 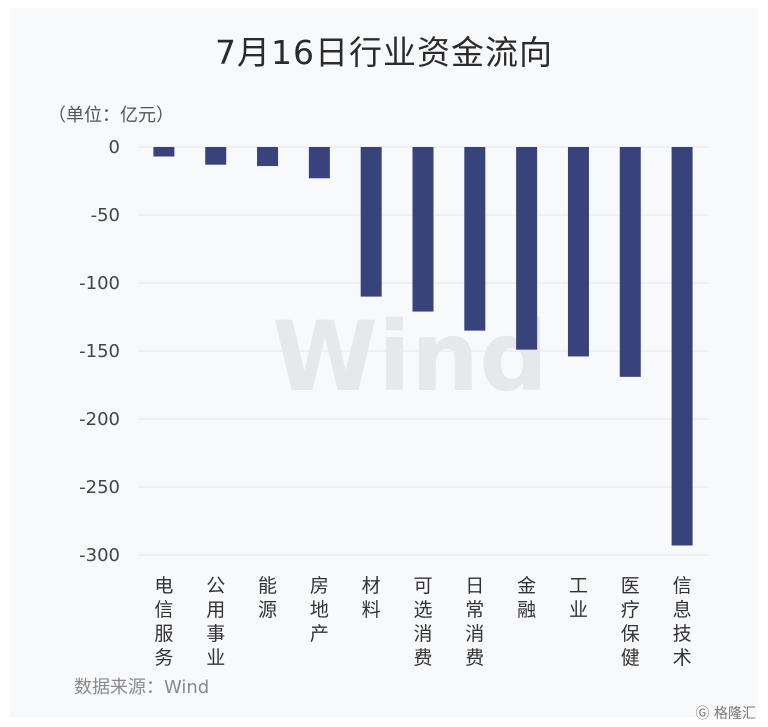 I want to click on x-category-label: 产, so click(x=319, y=634).